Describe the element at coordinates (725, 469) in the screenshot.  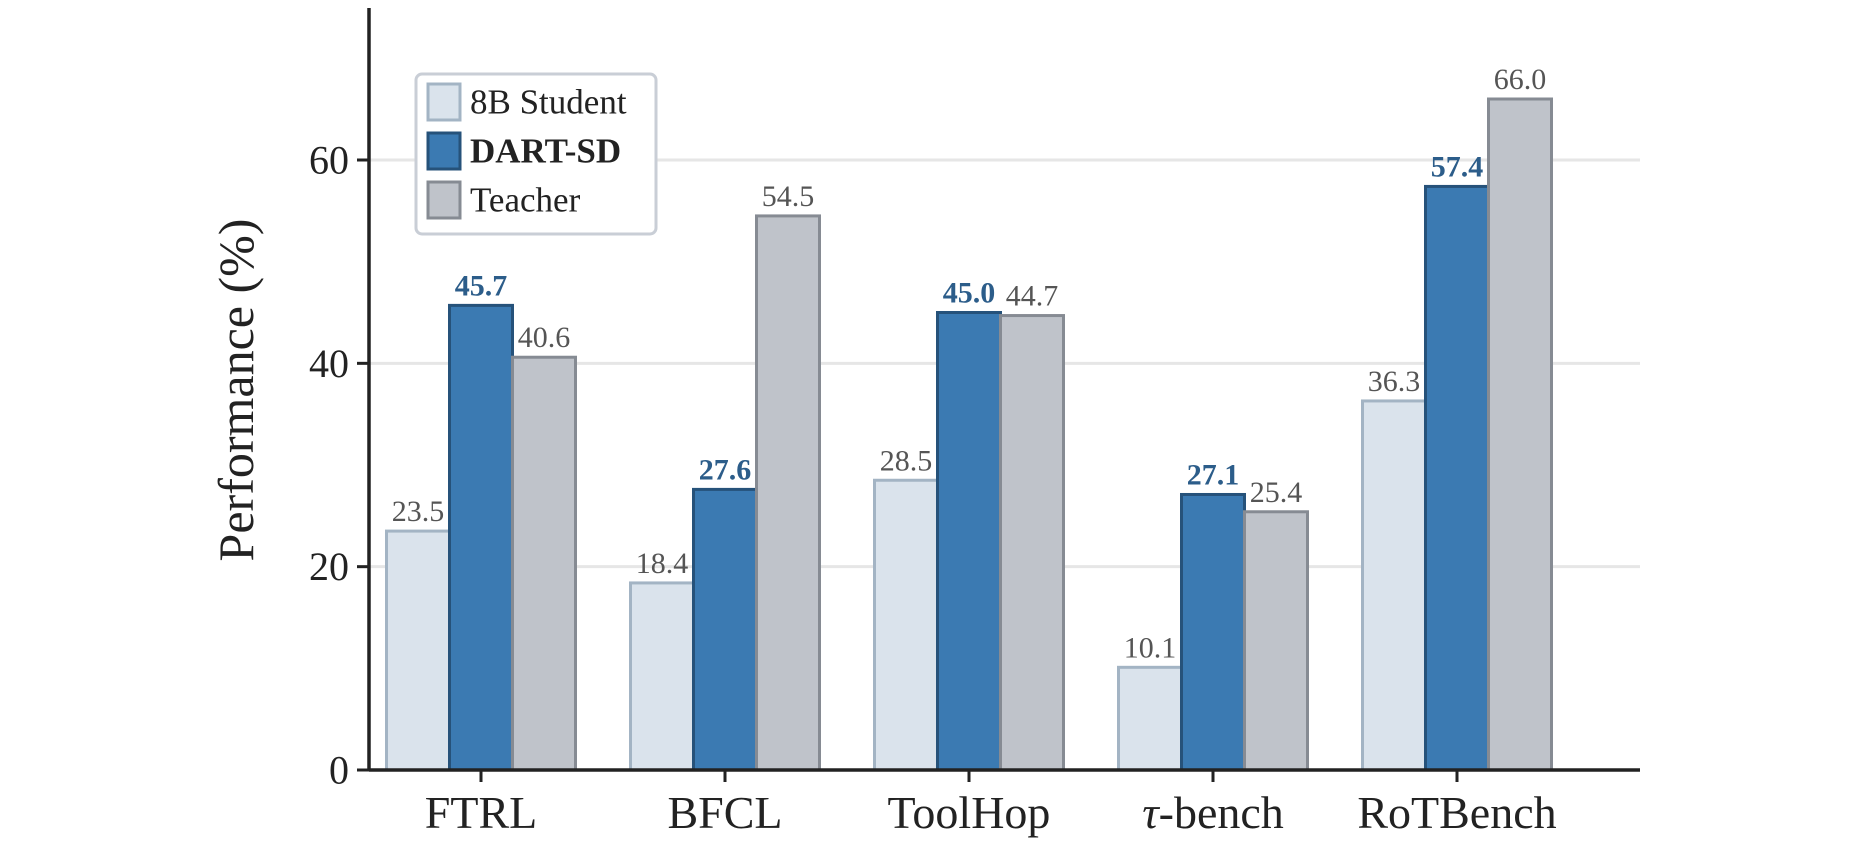
I see `data-label: 27.6` at that location.